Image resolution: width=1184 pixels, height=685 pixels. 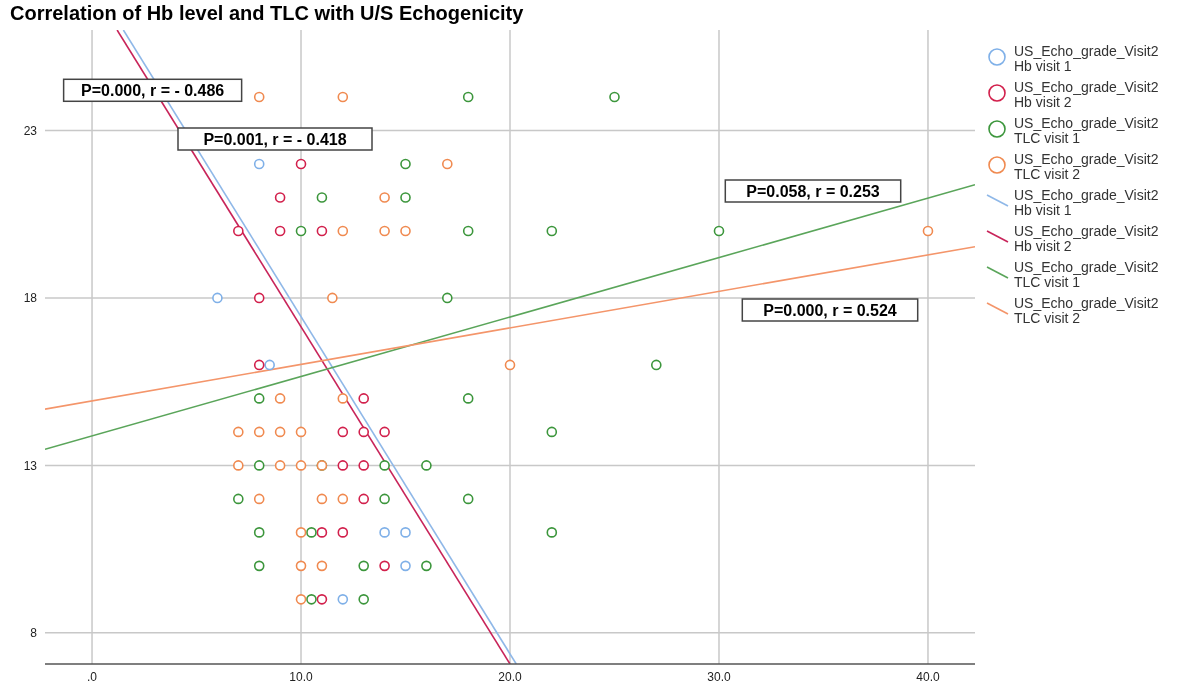 I want to click on chart-title: Correlation of Hb level and TLC with U/S Echogenicity, so click(x=267, y=13).